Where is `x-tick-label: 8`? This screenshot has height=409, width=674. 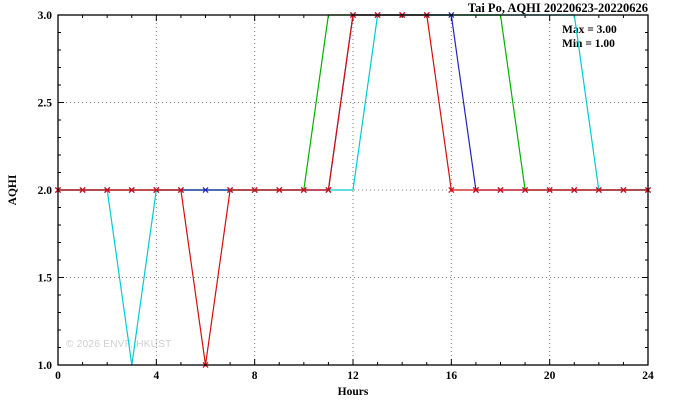
x-tick-label: 8 is located at coordinates (255, 376).